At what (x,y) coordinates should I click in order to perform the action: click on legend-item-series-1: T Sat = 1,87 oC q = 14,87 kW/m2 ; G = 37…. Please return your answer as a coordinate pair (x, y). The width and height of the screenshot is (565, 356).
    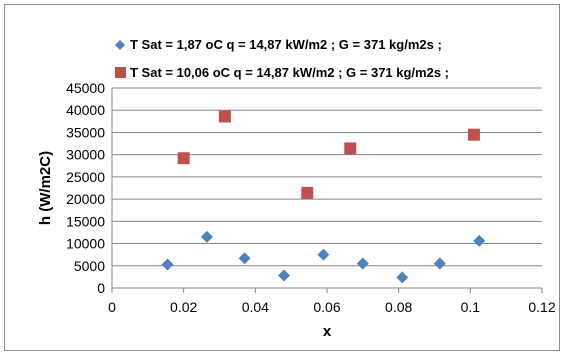
    Looking at the image, I should click on (278, 44).